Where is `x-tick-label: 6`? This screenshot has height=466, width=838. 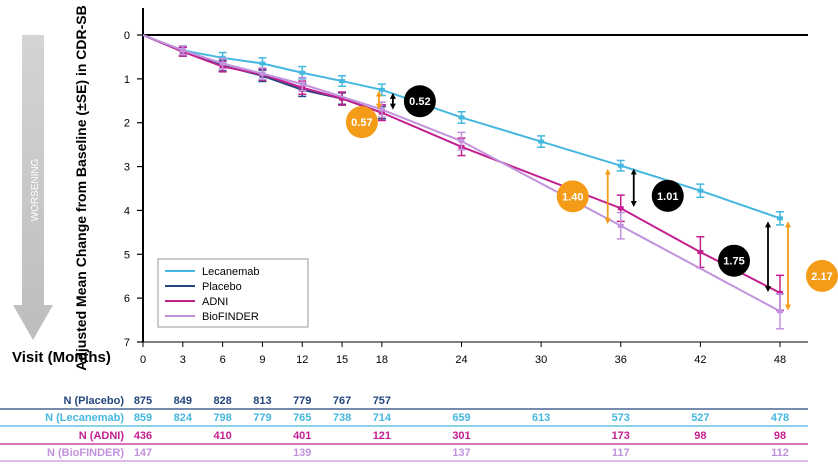 x-tick-label: 6 is located at coordinates (223, 360).